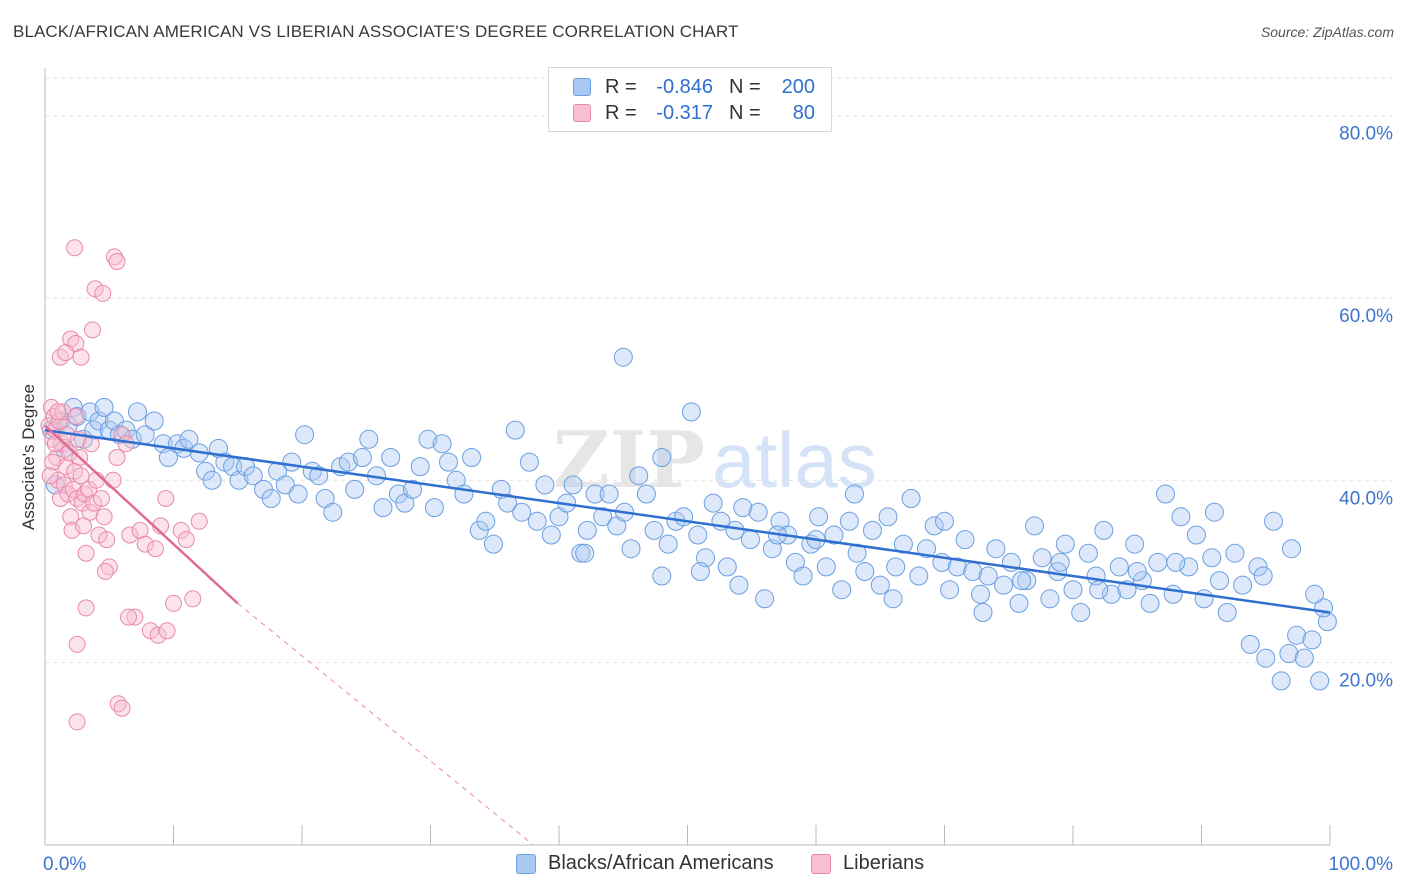 Image resolution: width=1406 pixels, height=892 pixels. What do you see at coordinates (526, 863) in the screenshot?
I see `series-swatch-blue` at bounding box center [526, 863].